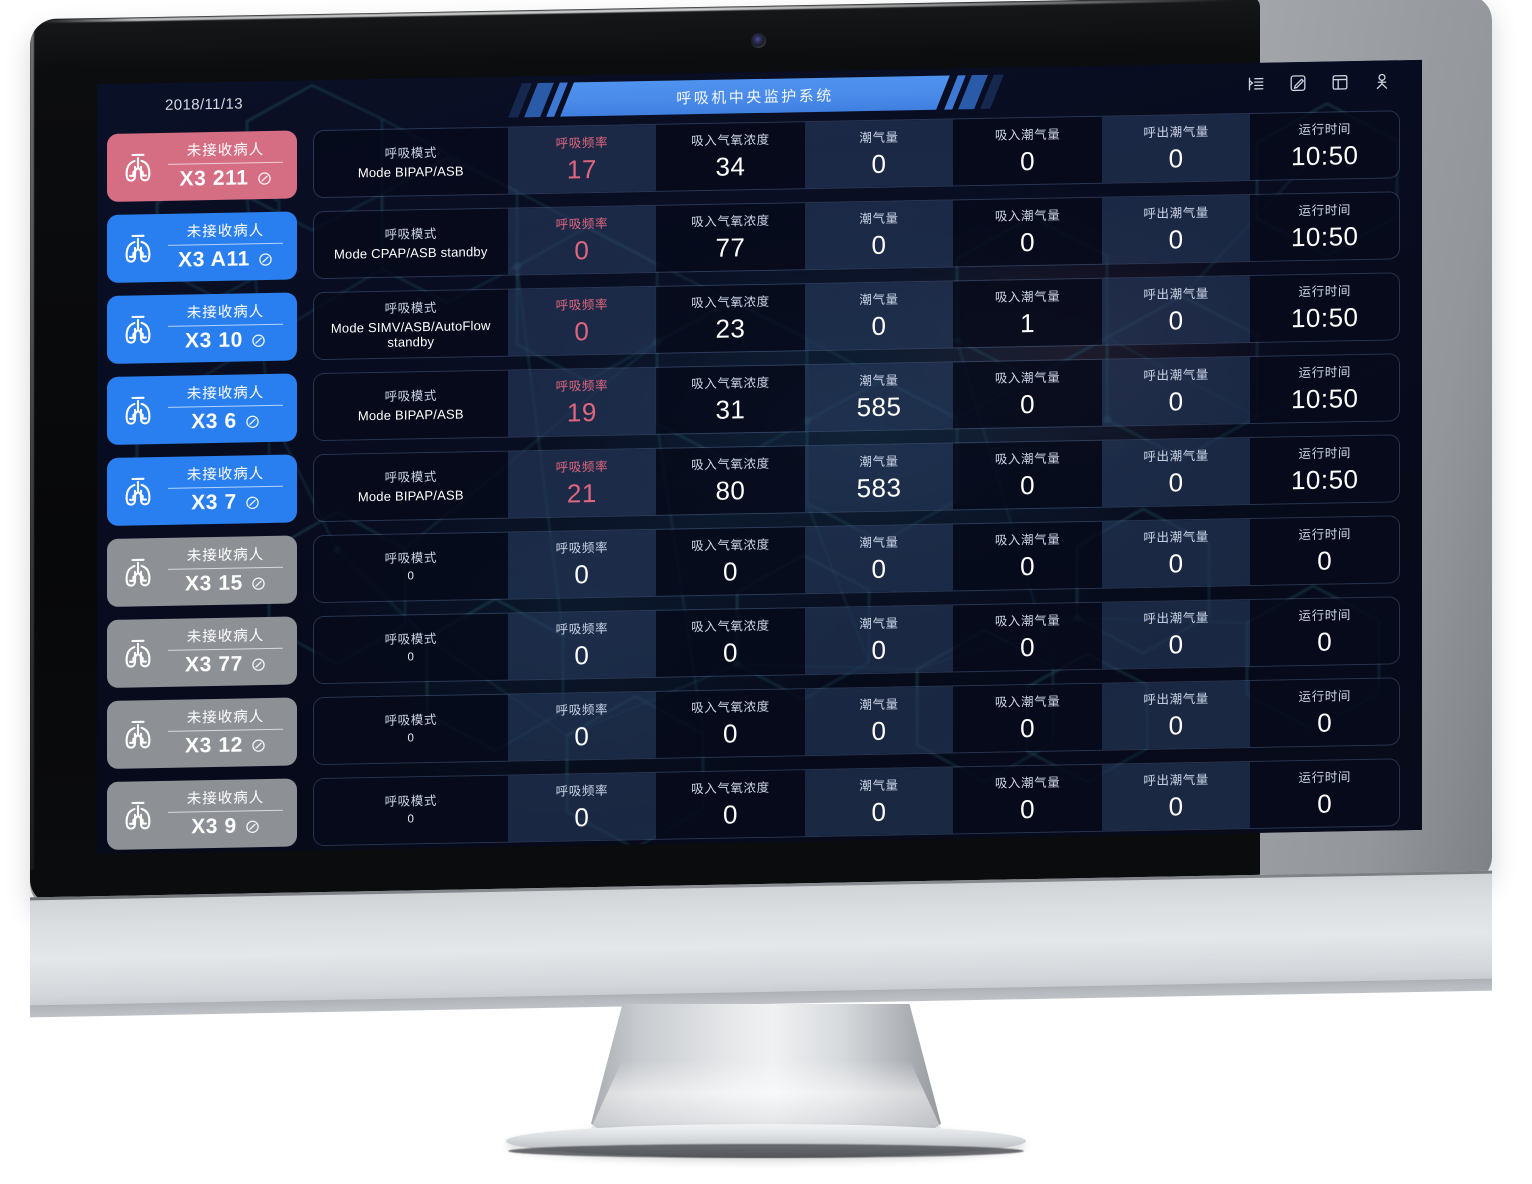 The height and width of the screenshot is (1184, 1532). I want to click on device-card-x3-15: 未接收病人 X3 15, so click(202, 571).